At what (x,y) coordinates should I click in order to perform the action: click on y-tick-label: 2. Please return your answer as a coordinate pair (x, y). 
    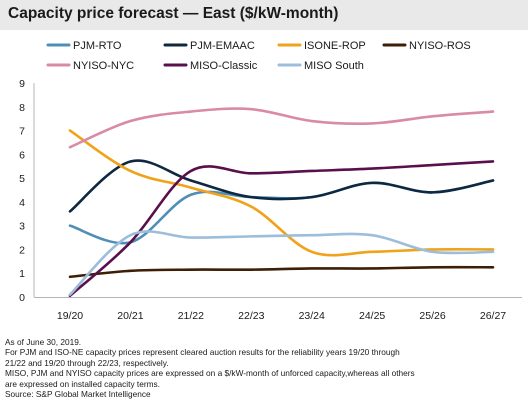
    Looking at the image, I should click on (22, 250).